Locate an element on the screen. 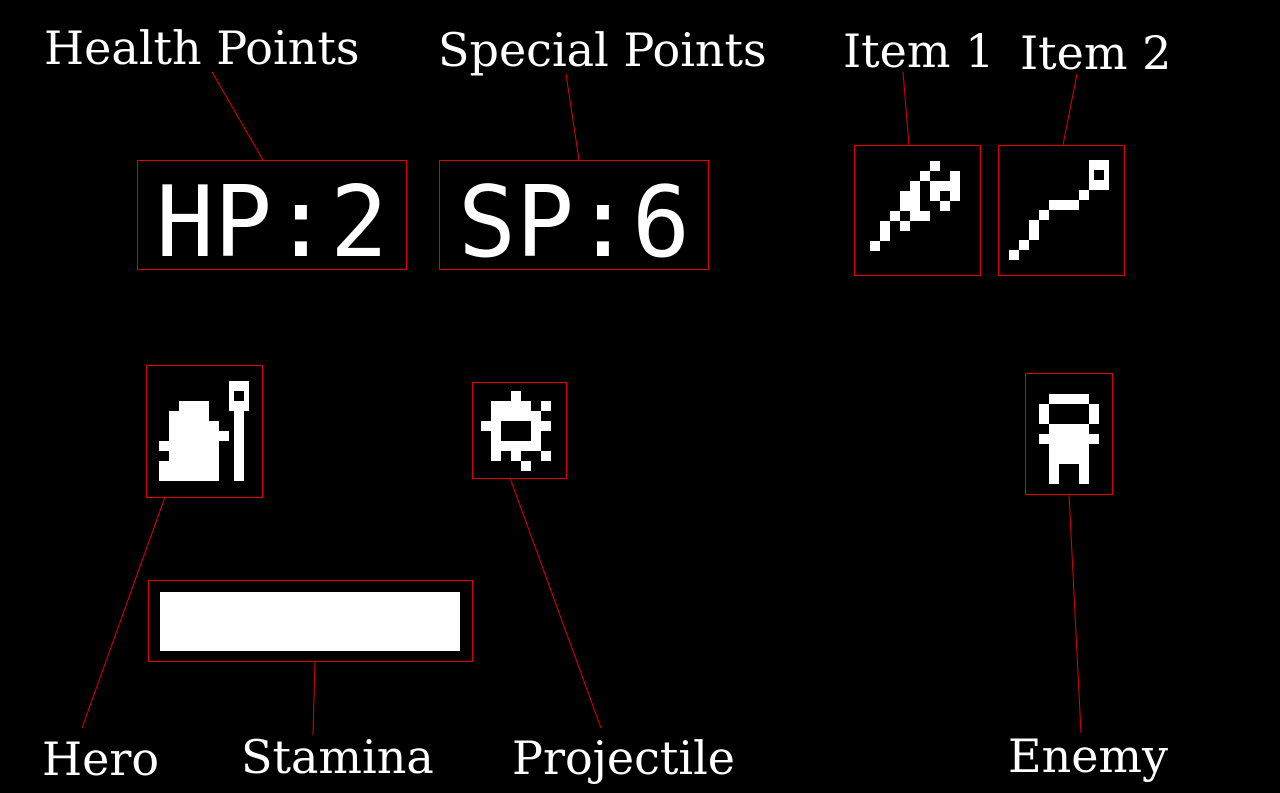 This screenshot has height=793, width=1280. enemy-sprite is located at coordinates (1069, 439).